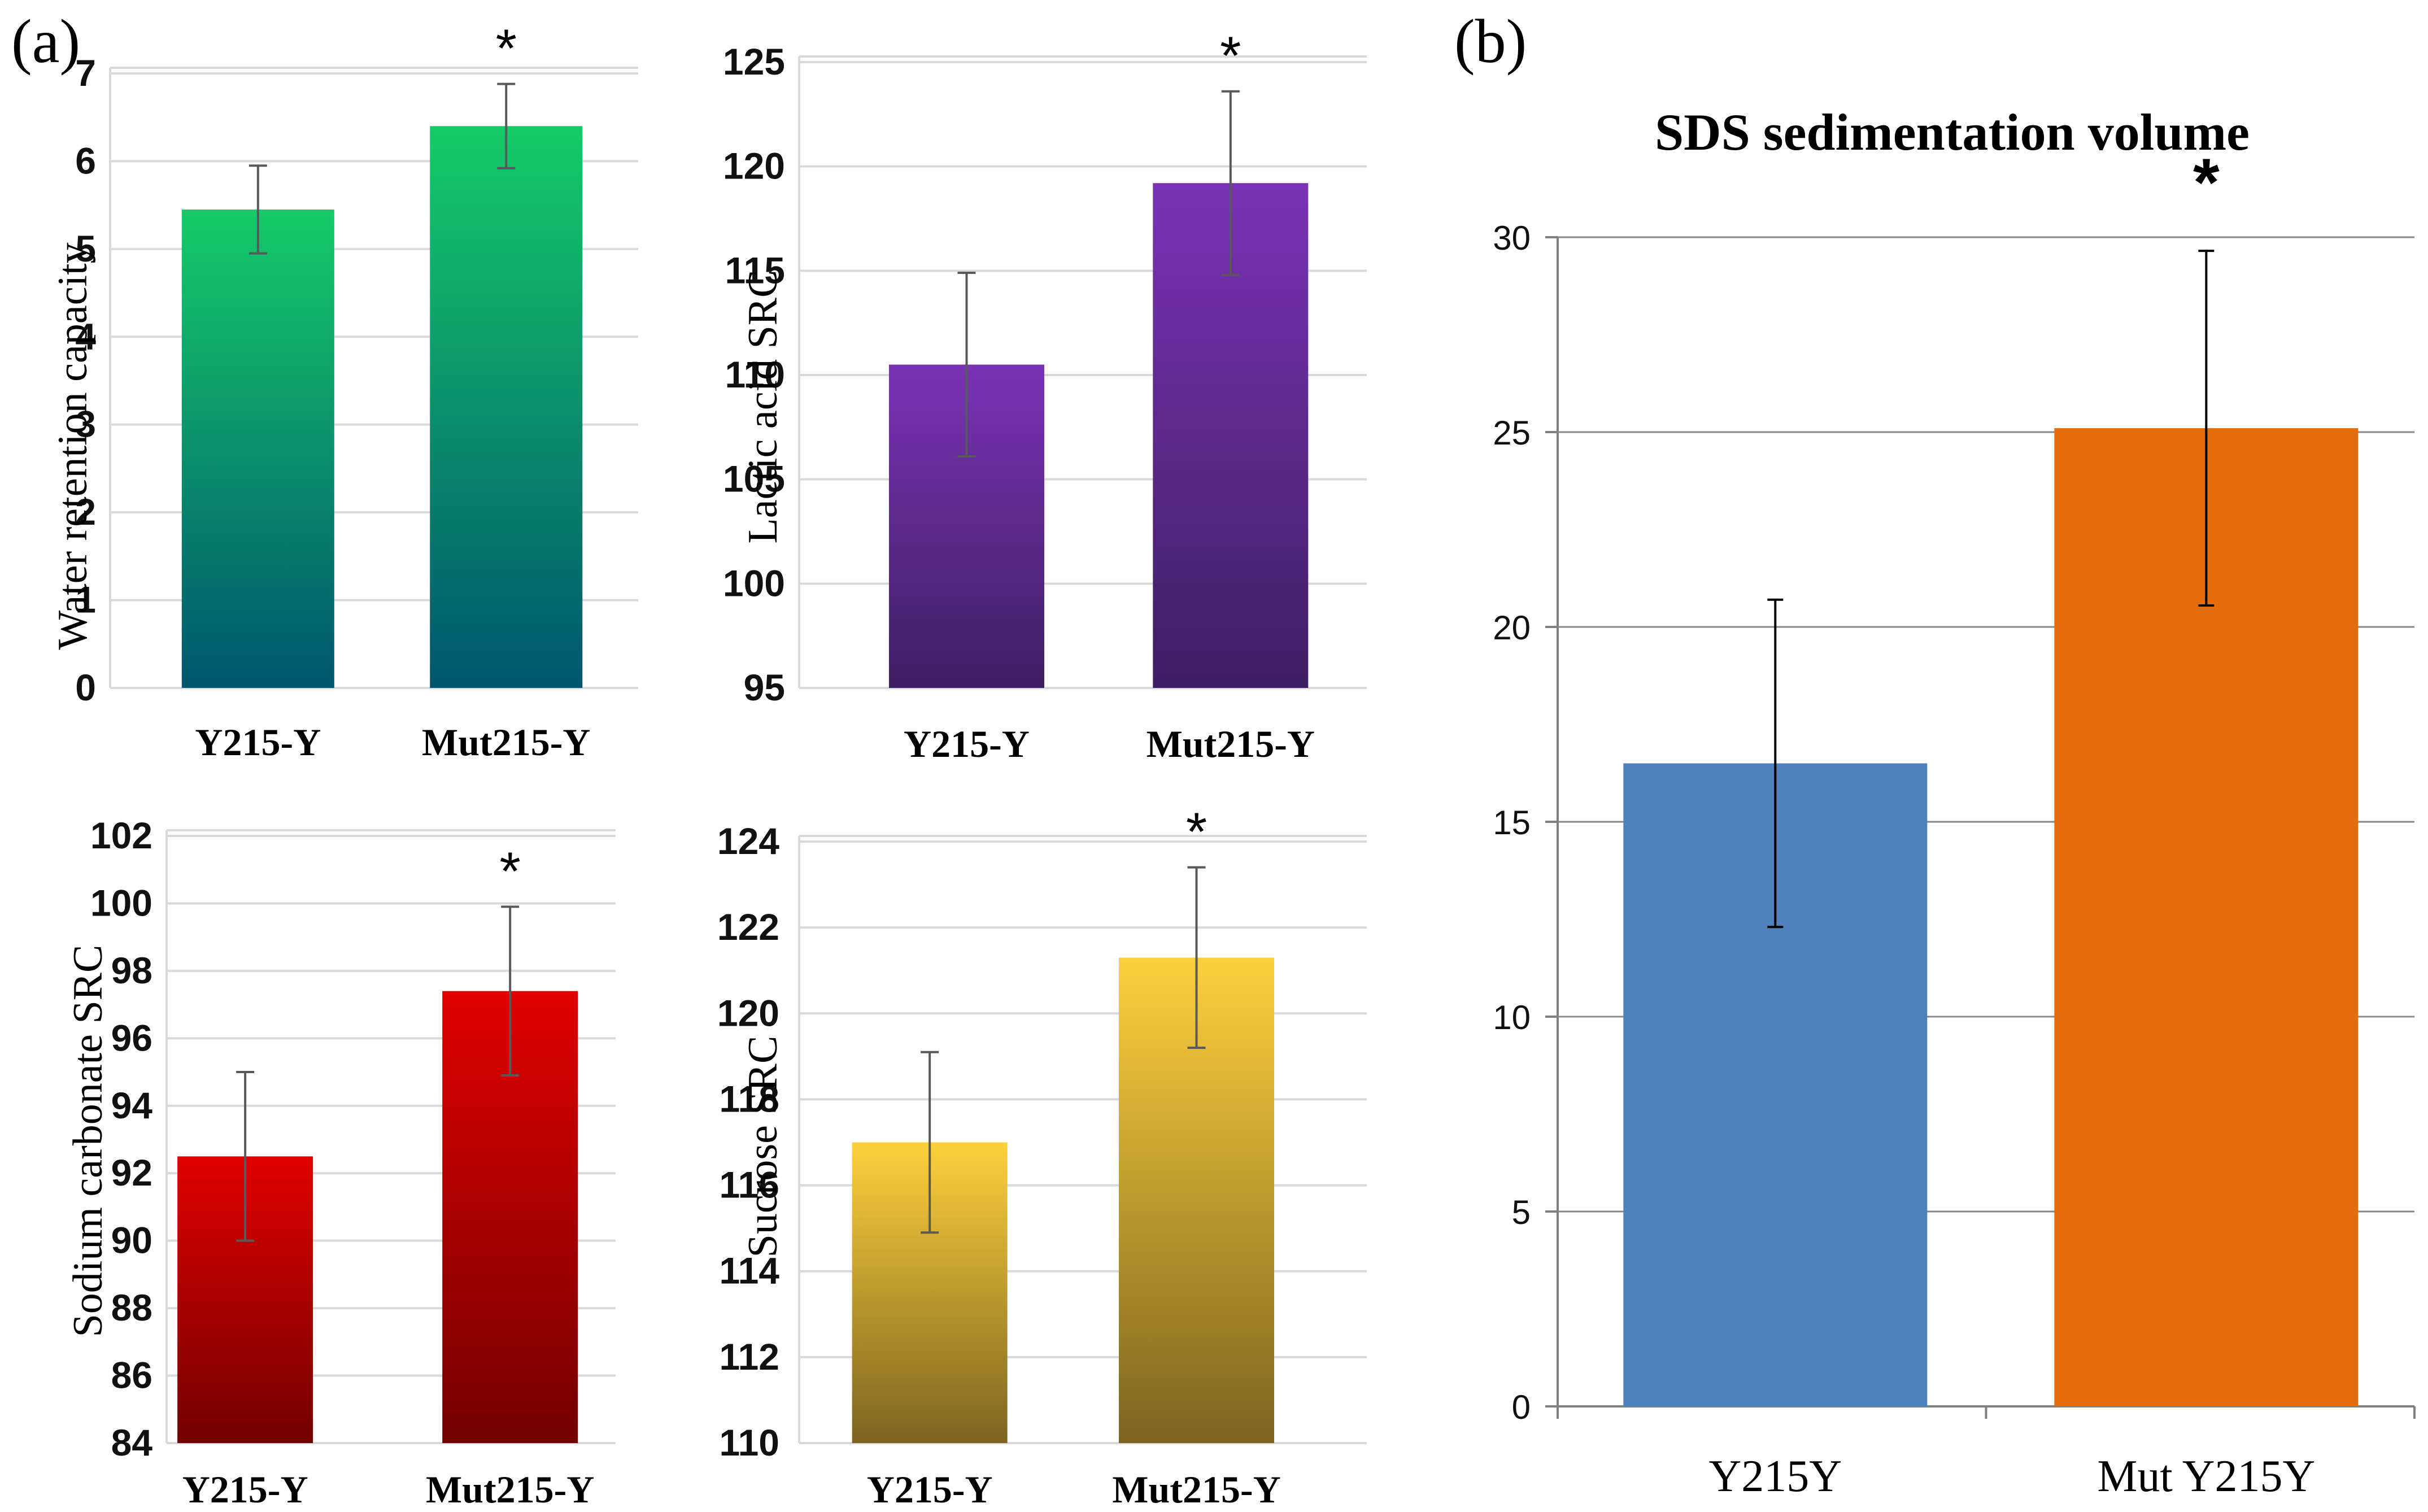 The image size is (2428, 1512). Describe the element at coordinates (131, 1172) in the screenshot. I see `y-tick-label: 92` at that location.